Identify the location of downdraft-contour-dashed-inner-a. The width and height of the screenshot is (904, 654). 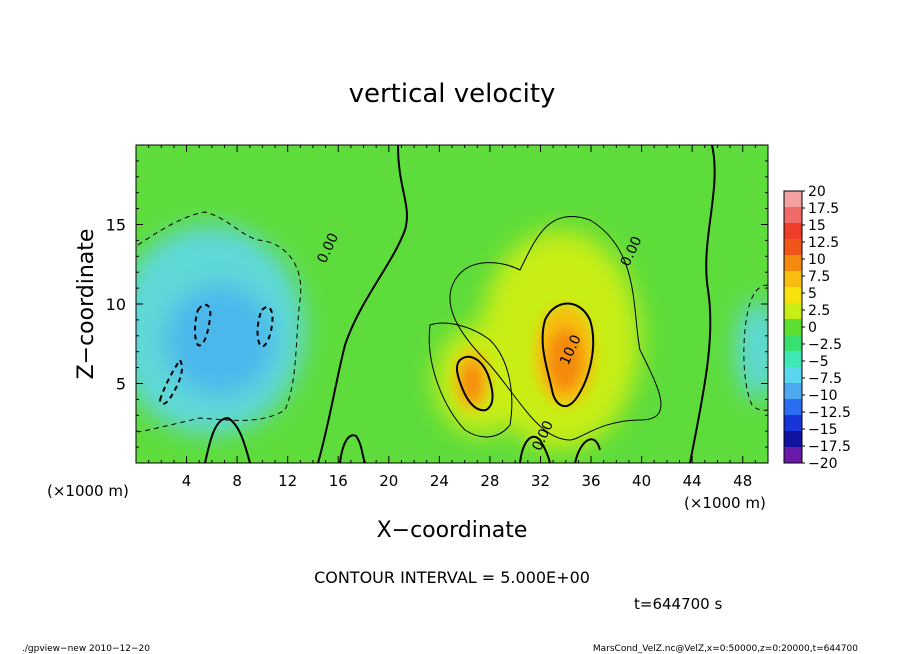
(203, 325).